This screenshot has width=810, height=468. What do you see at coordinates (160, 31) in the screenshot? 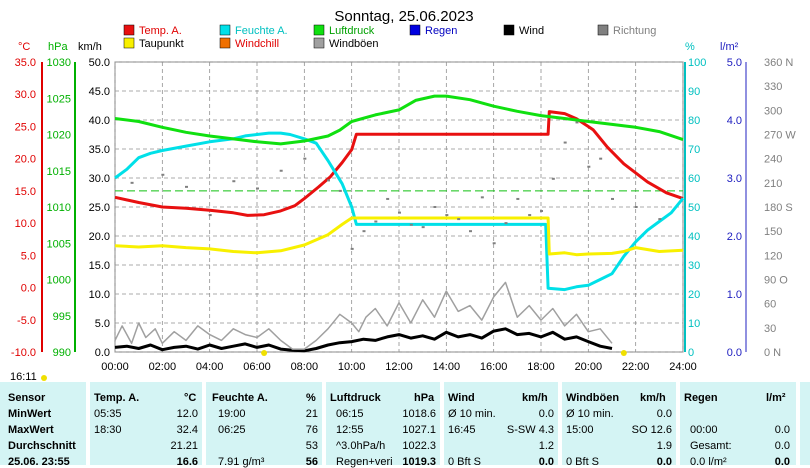
I see `legend-label: Temp. A.` at bounding box center [160, 31].